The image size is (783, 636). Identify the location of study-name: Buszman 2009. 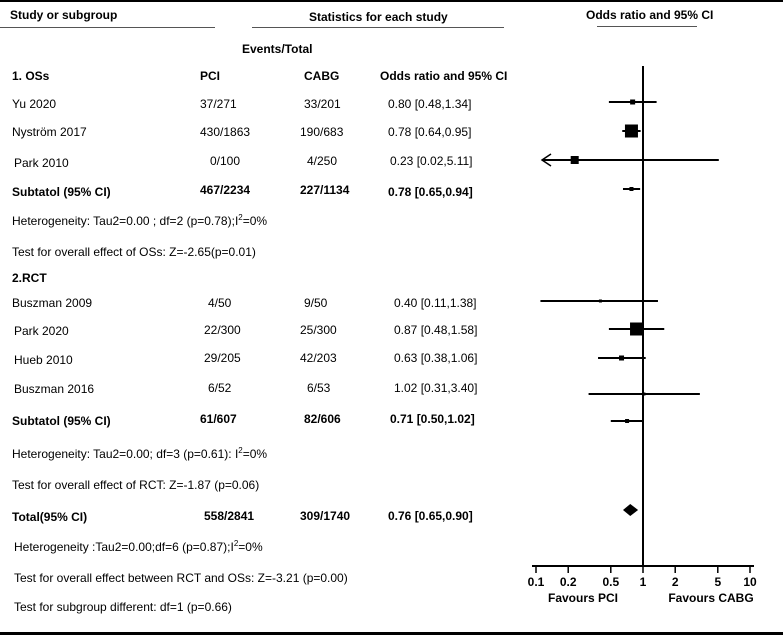
(52, 303).